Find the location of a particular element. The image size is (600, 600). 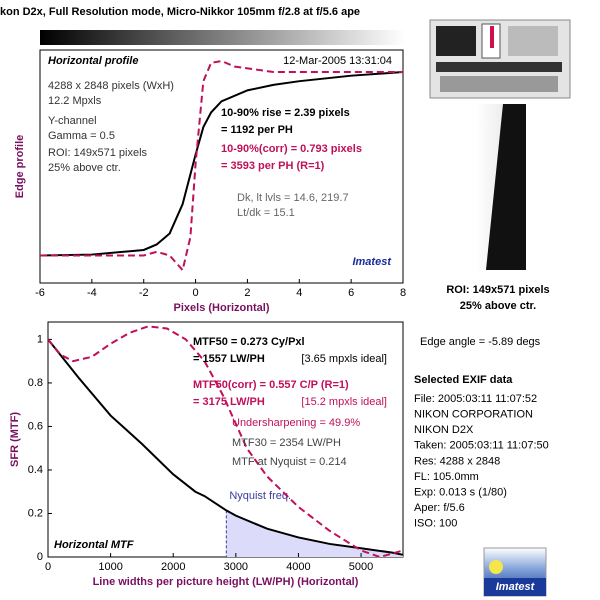

x-tick-label: 6 is located at coordinates (351, 293).